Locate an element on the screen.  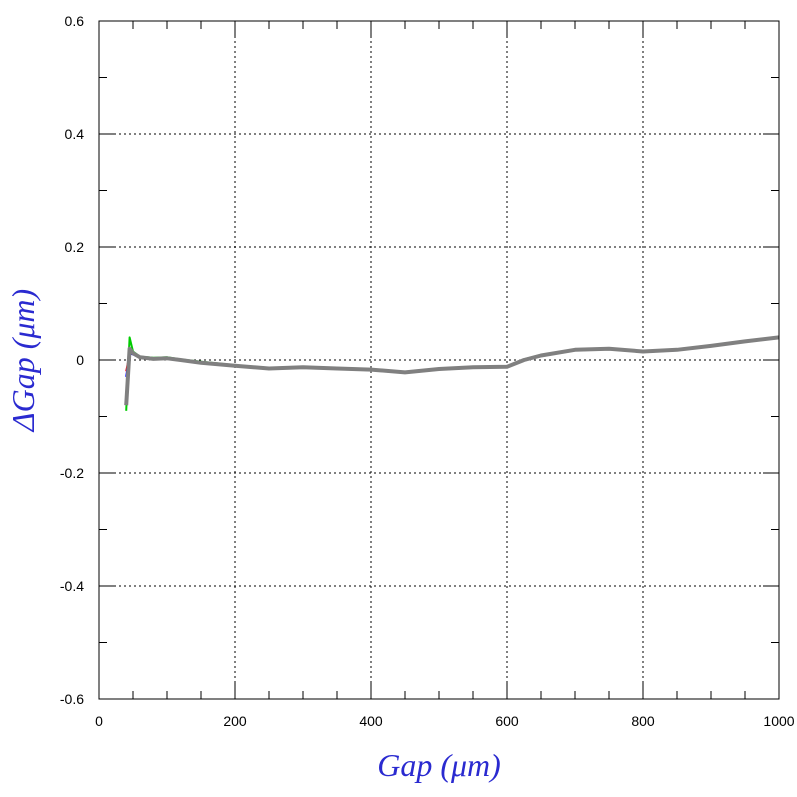
y-axis-title: ΔGap (μm) is located at coordinates (23, 361).